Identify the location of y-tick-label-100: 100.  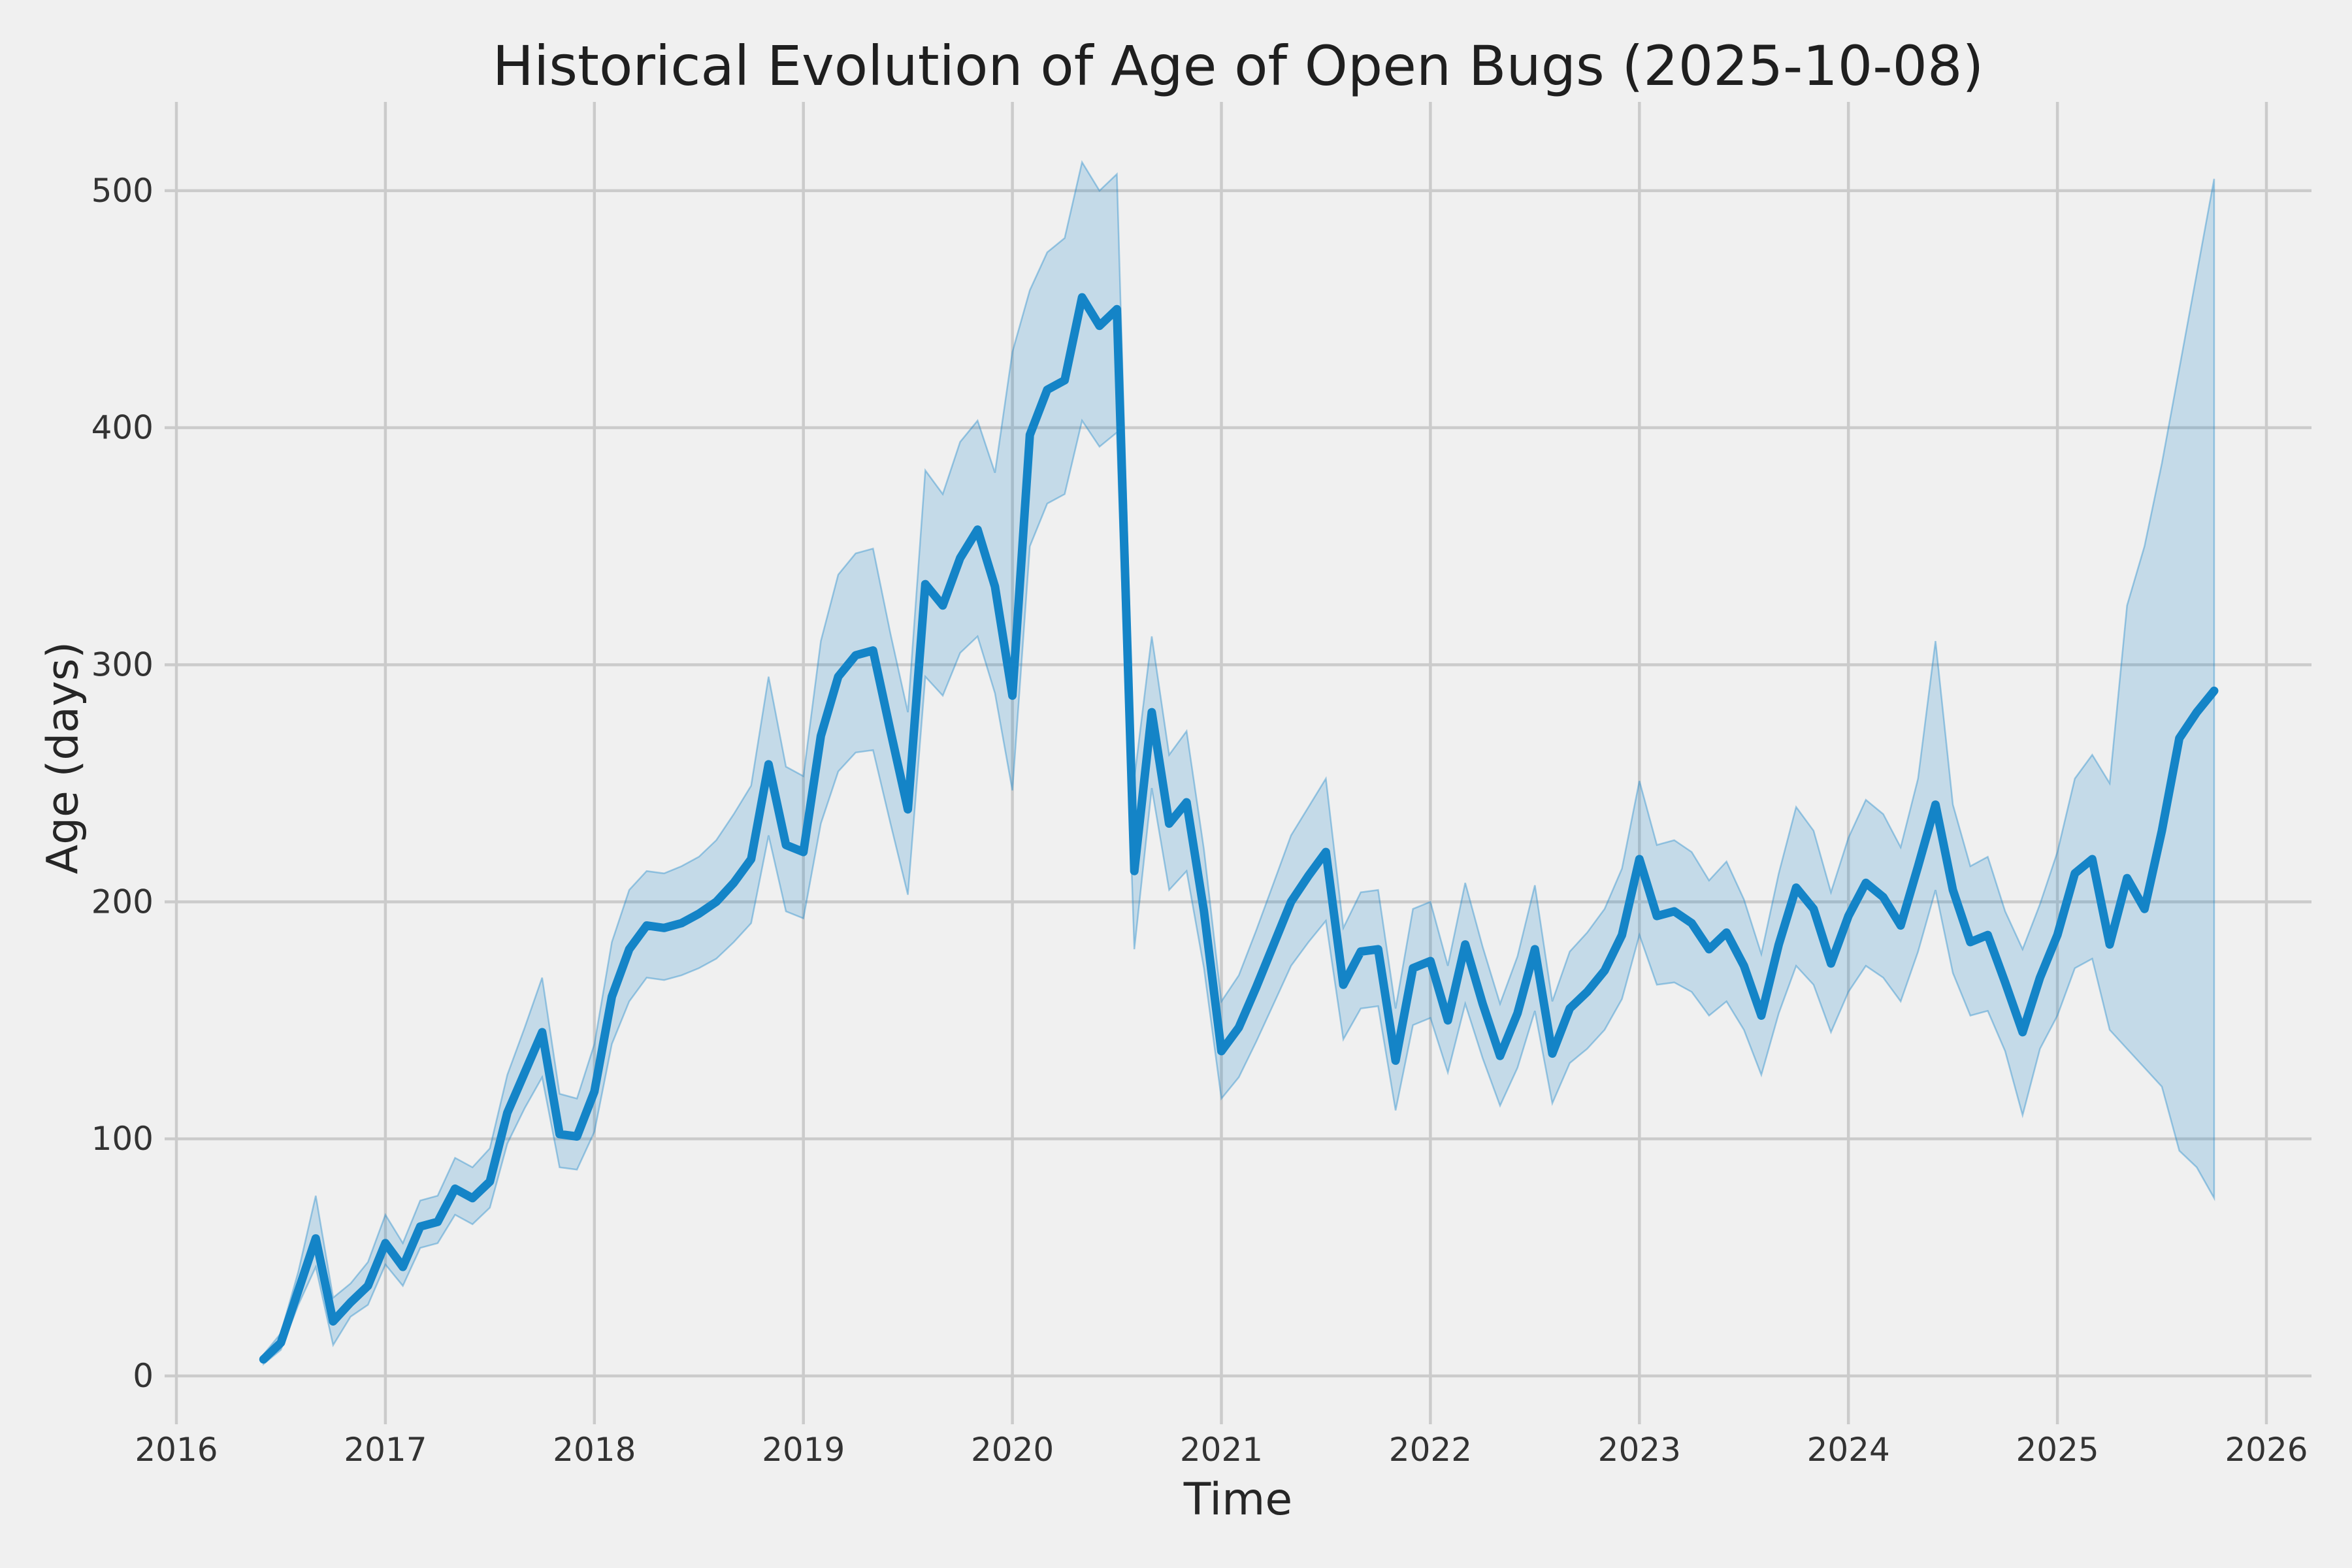
(122, 1139).